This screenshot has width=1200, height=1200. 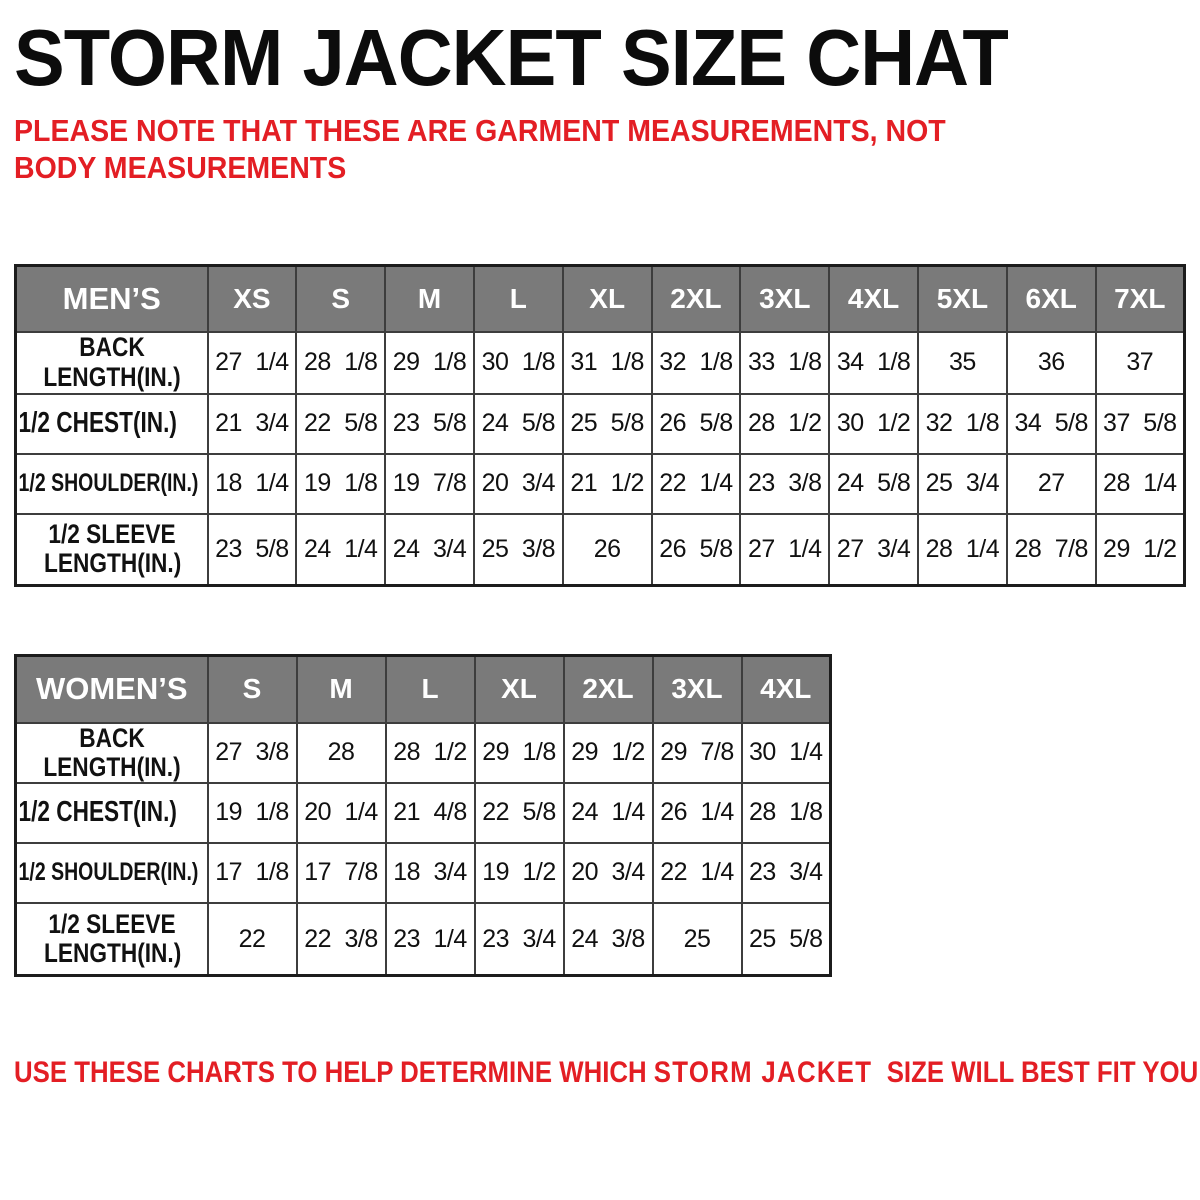 What do you see at coordinates (111, 298) in the screenshot?
I see `mens-table-title: MEN’S` at bounding box center [111, 298].